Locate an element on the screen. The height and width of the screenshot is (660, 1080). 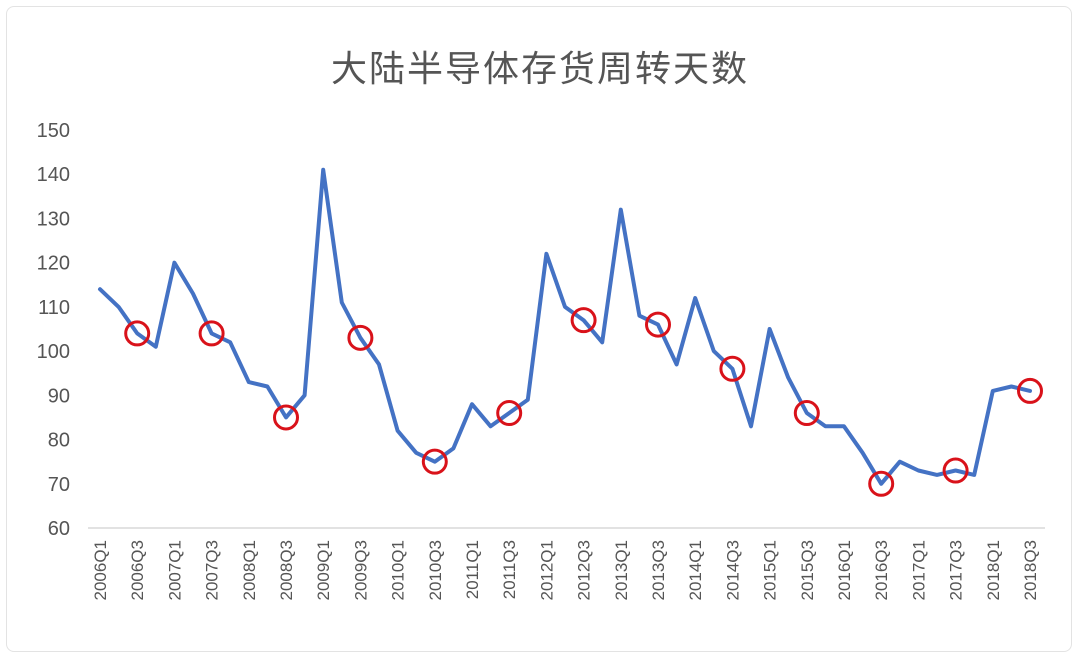
y-tick-label: 120 is located at coordinates (53, 264).